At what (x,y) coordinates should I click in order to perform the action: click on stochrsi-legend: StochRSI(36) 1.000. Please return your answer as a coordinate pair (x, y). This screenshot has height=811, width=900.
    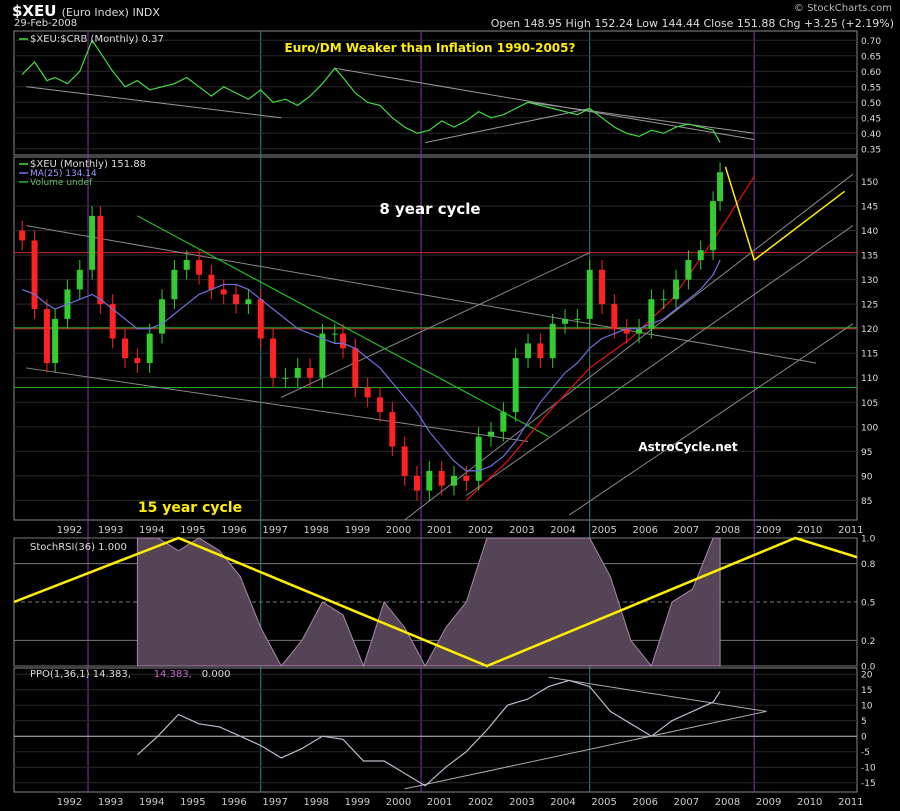
    Looking at the image, I should click on (78, 547).